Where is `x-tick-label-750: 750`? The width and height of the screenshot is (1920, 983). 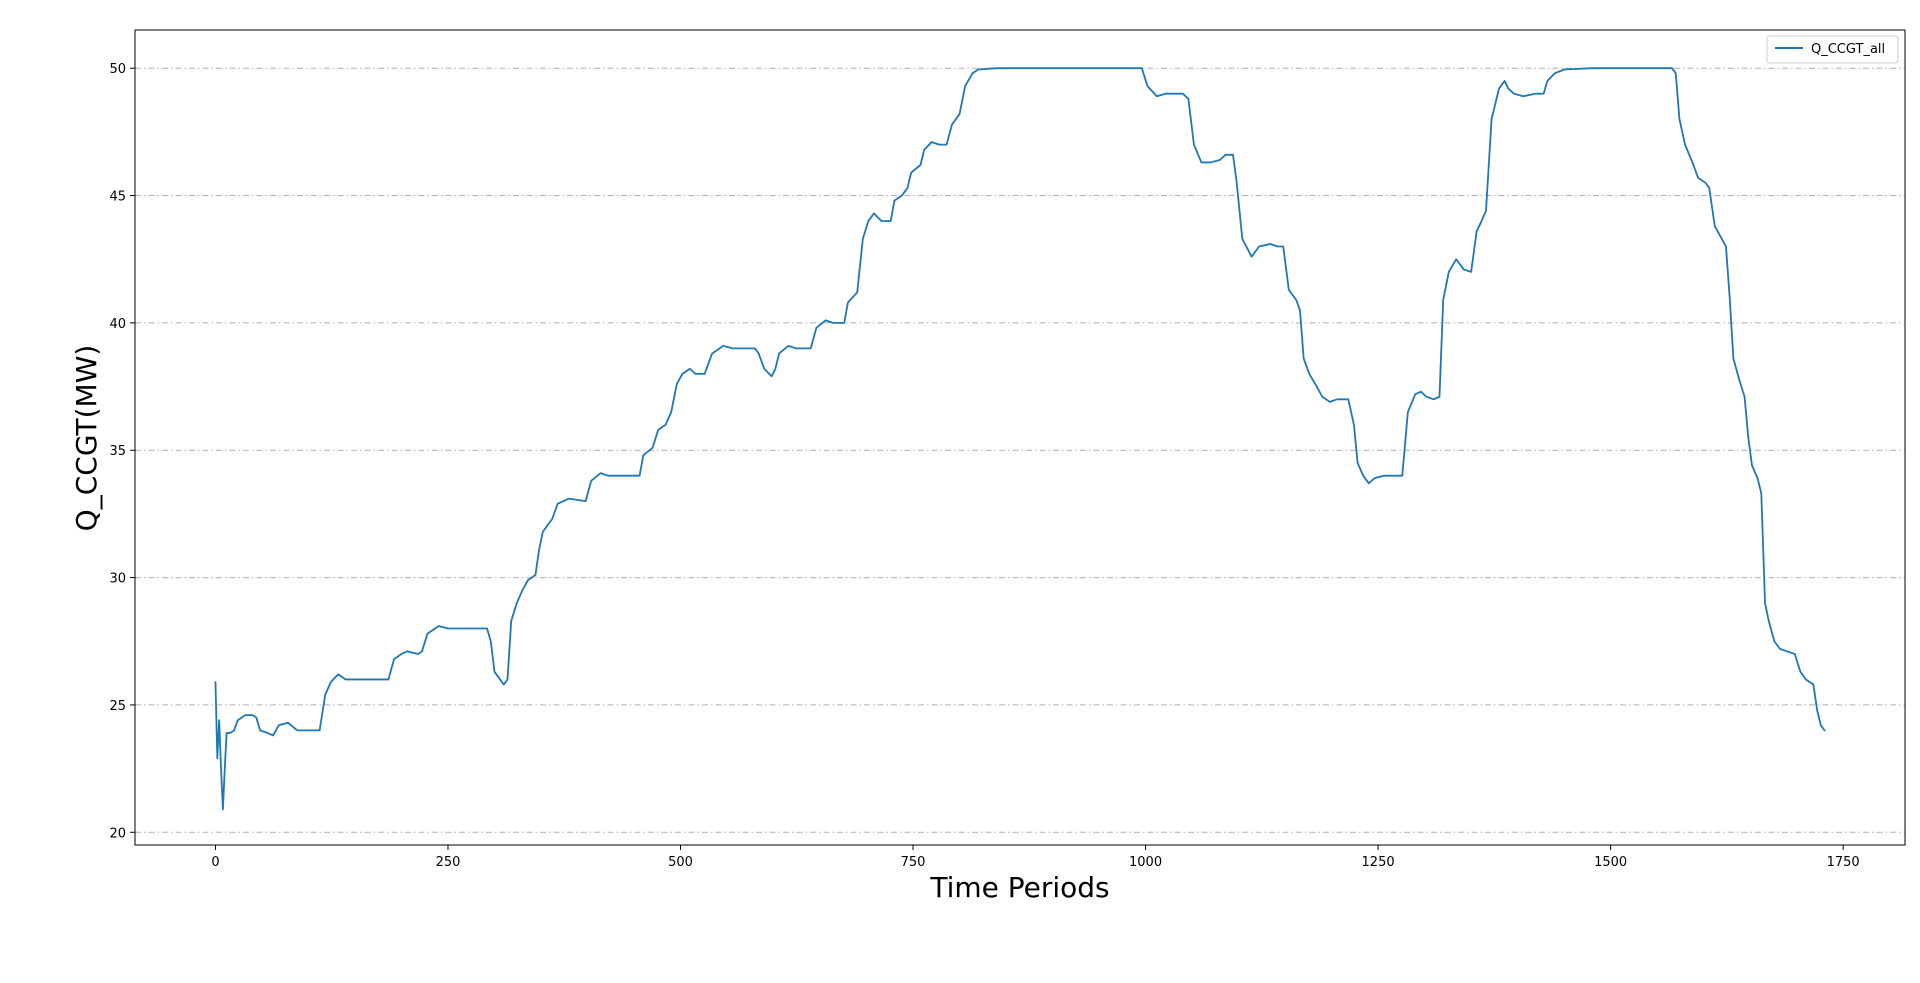 x-tick-label-750: 750 is located at coordinates (913, 862).